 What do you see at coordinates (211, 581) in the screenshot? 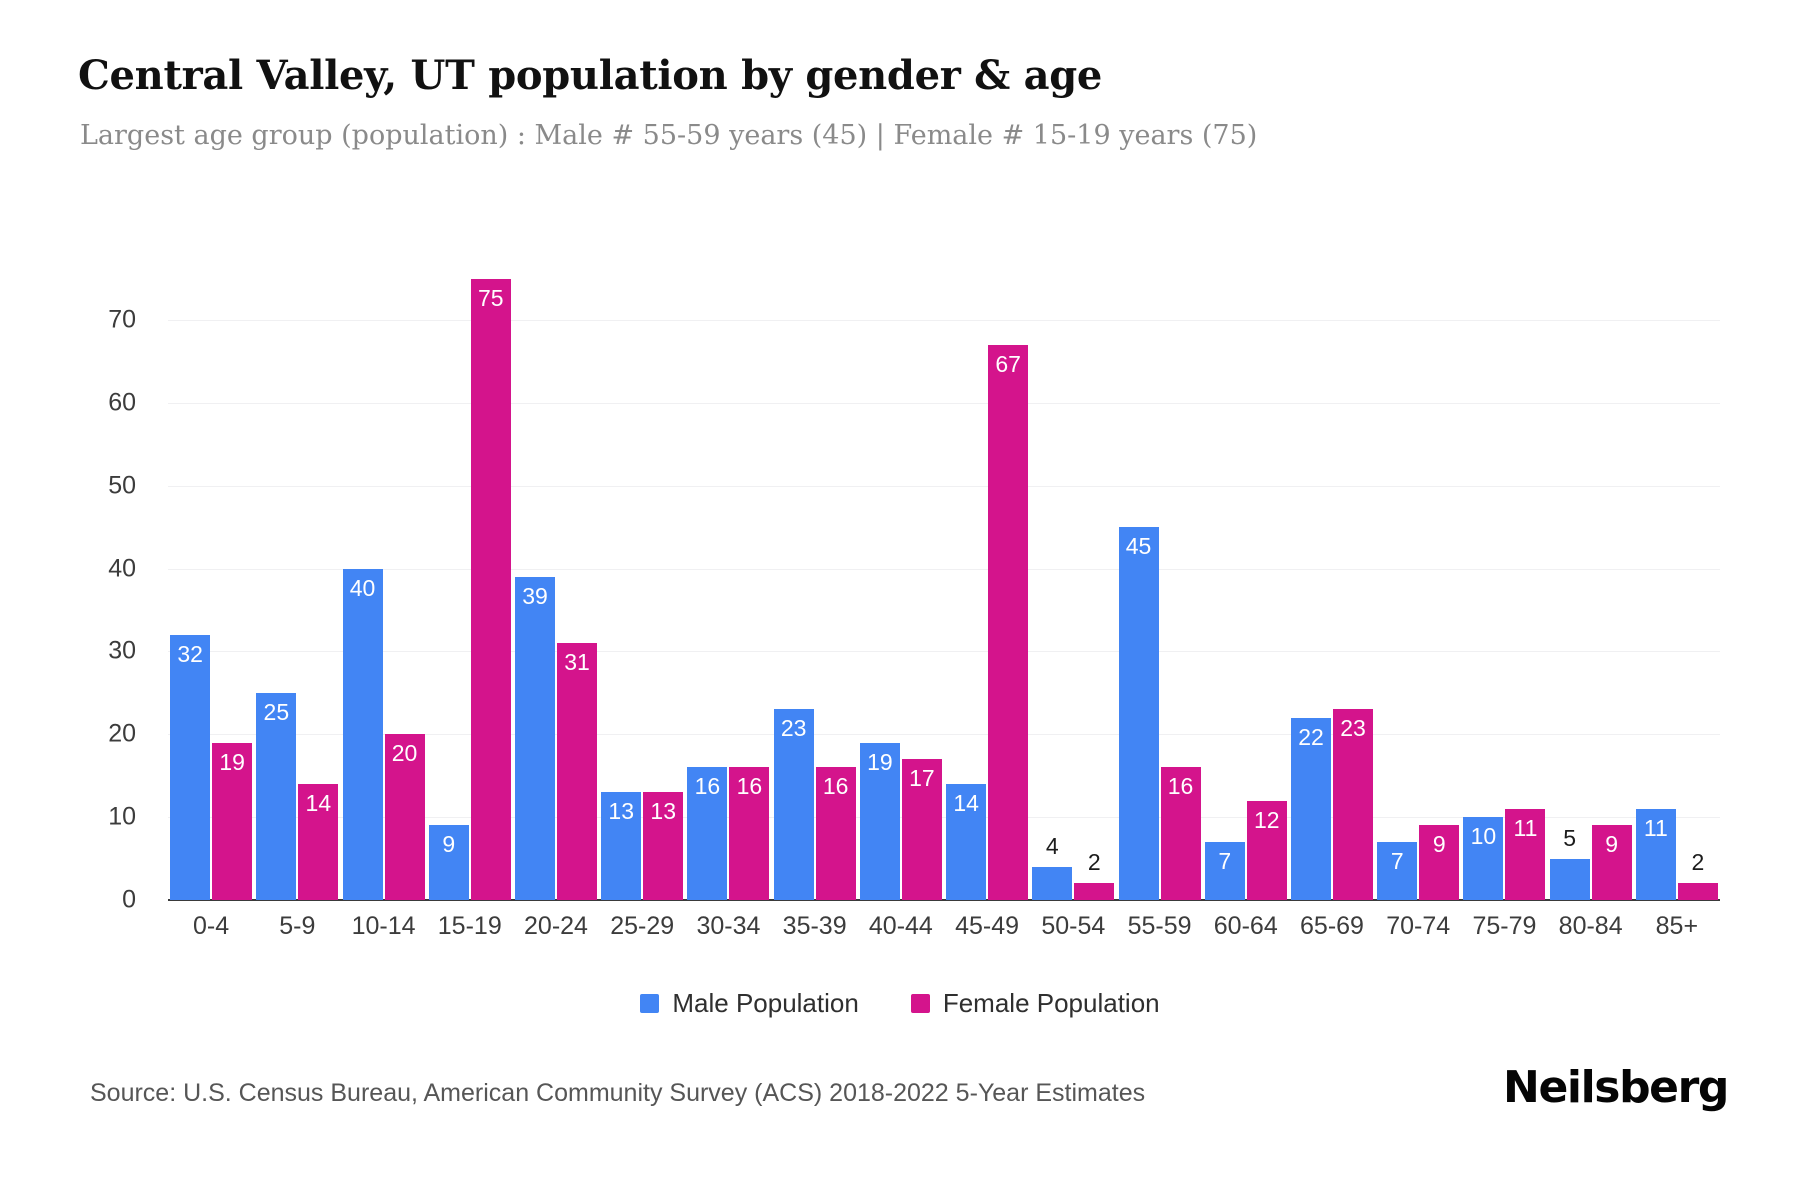
I see `bar-group: 32 19` at bounding box center [211, 581].